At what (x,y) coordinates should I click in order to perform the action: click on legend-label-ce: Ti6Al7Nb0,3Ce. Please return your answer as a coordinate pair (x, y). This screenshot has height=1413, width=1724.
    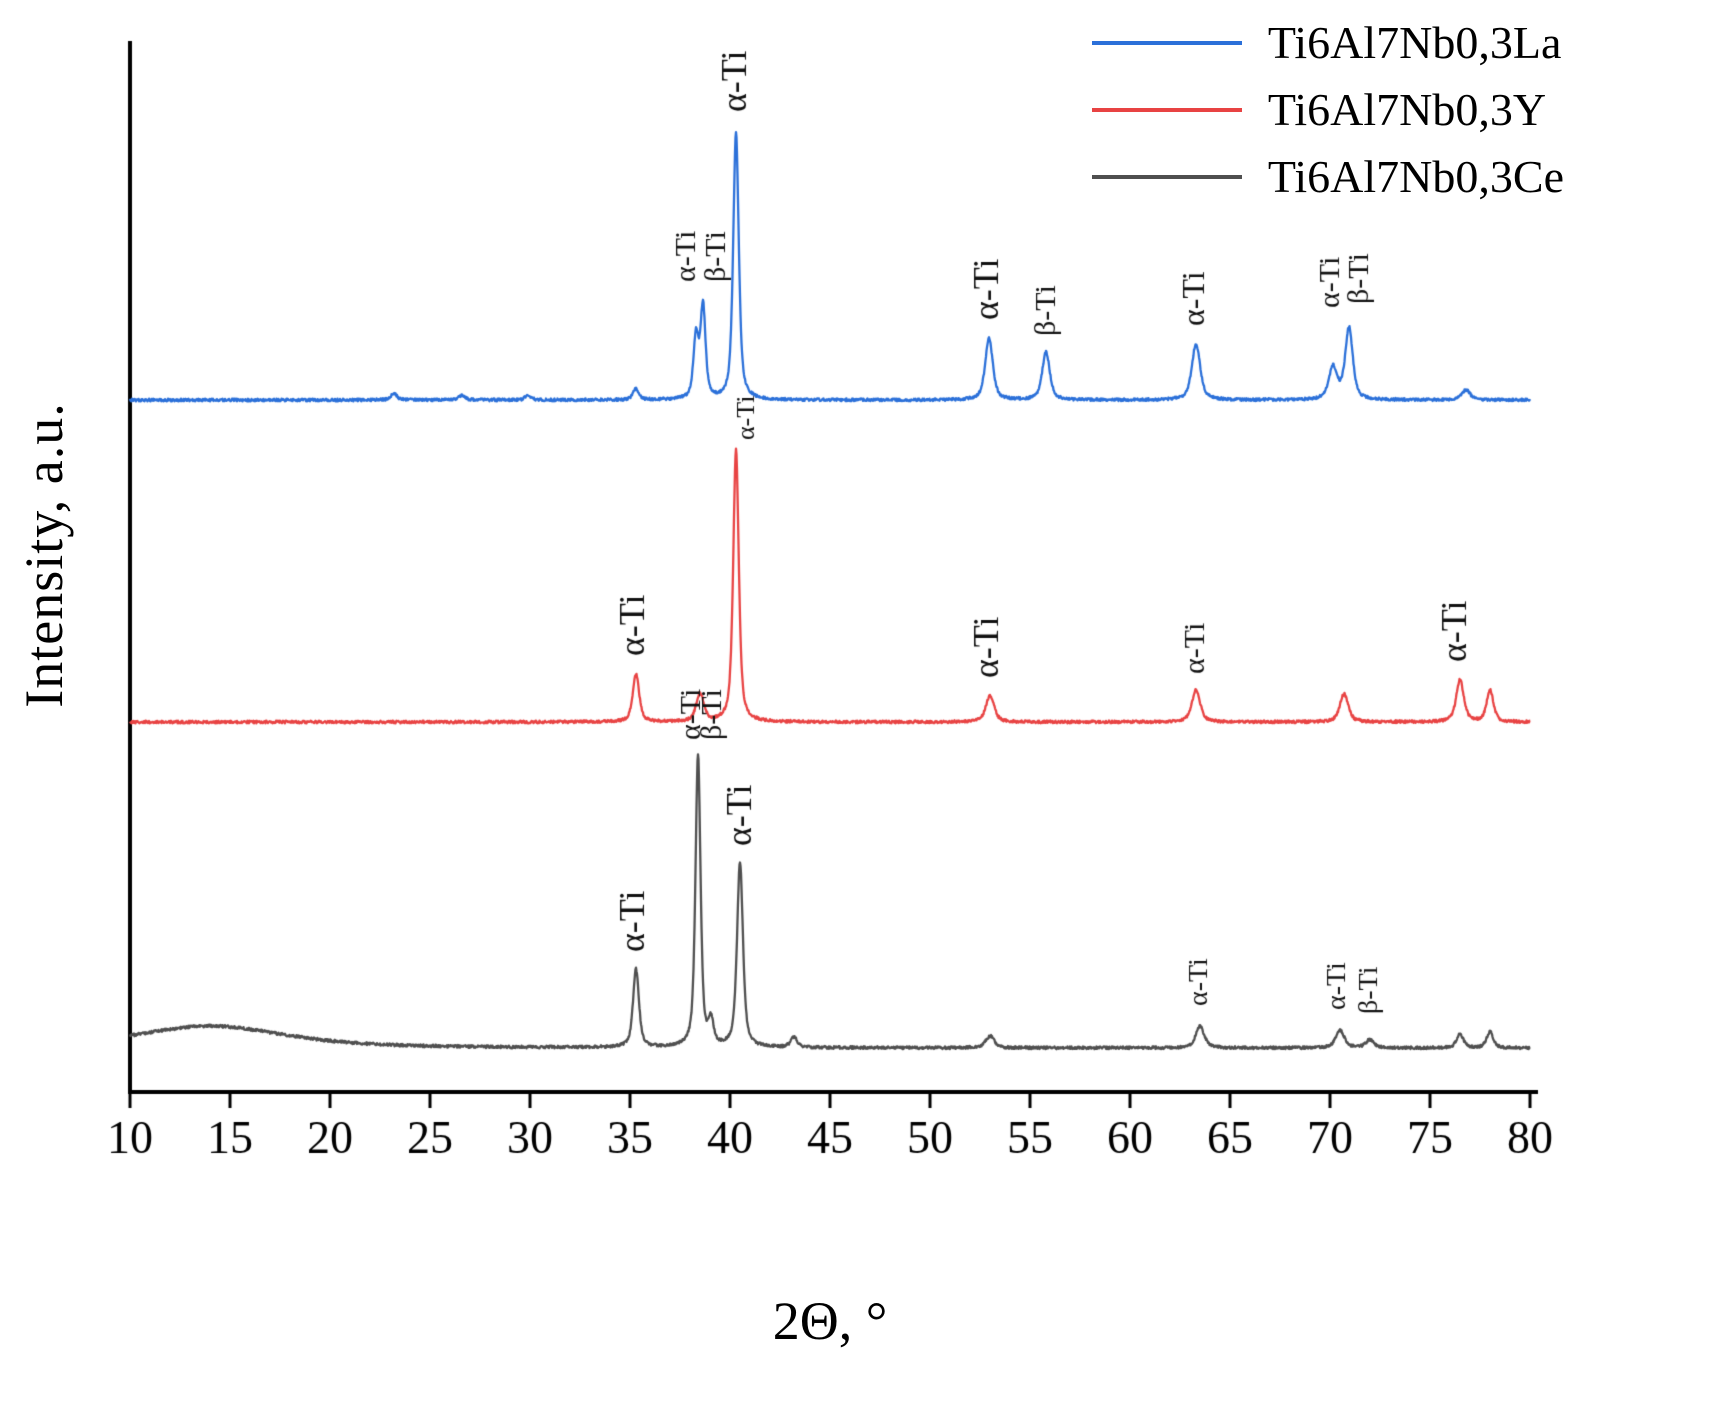
    Looking at the image, I should click on (1415, 176).